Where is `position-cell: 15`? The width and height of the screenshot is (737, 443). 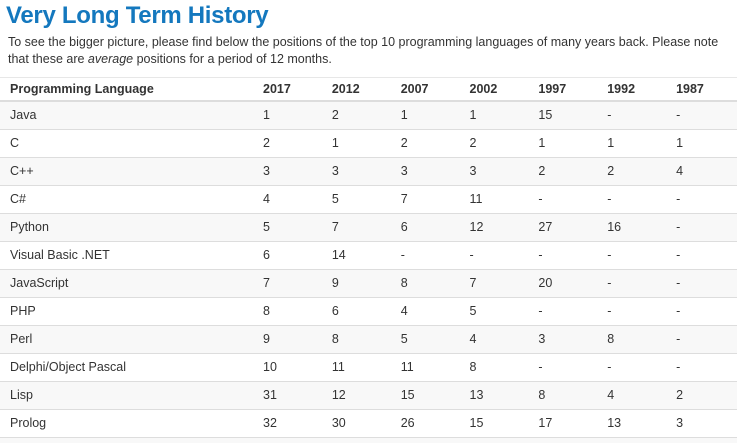 position-cell: 15 is located at coordinates (496, 423).